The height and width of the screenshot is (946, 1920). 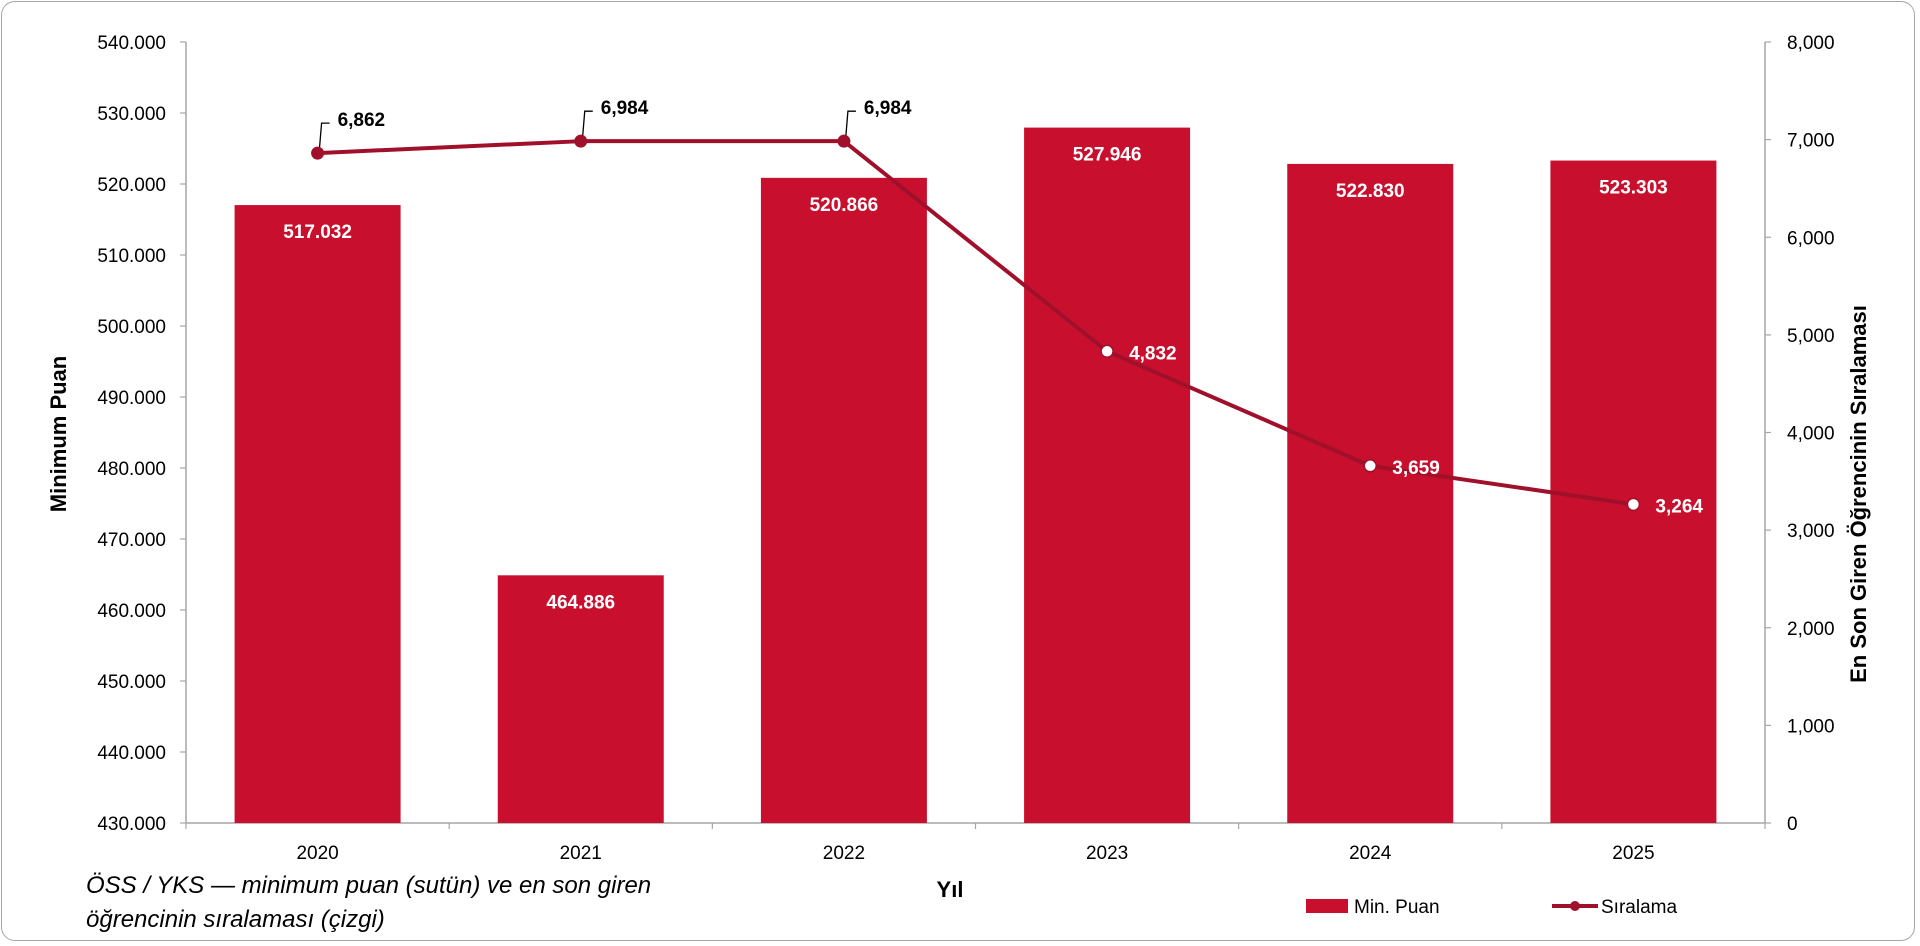 What do you see at coordinates (131, 256) in the screenshot?
I see `y-tick-label: 510.000` at bounding box center [131, 256].